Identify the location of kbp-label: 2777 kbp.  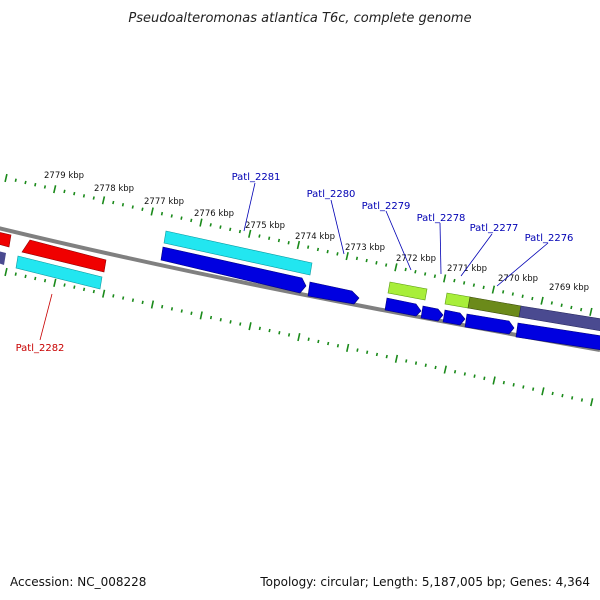
(164, 202).